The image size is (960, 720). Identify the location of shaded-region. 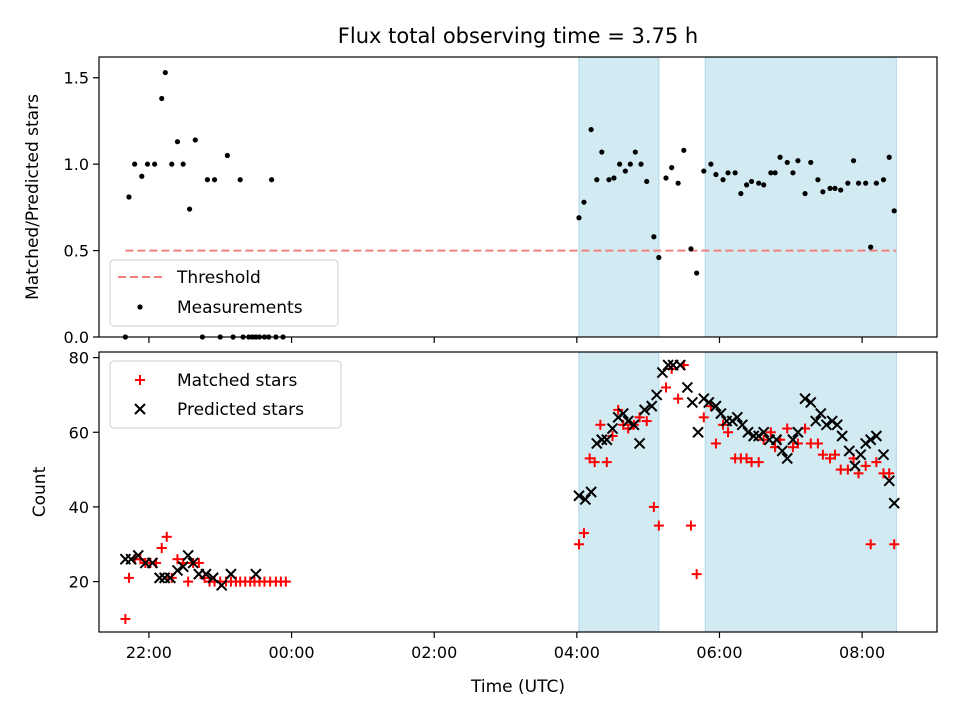
(800, 492).